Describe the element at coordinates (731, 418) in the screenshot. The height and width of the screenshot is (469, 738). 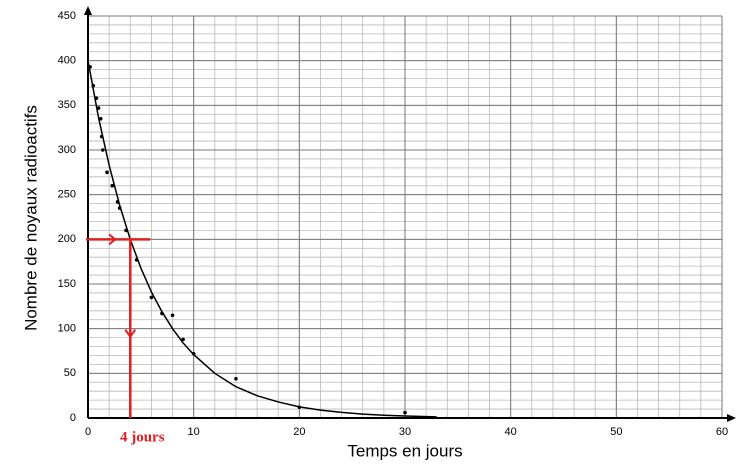
I see `x-axis-arrow` at that location.